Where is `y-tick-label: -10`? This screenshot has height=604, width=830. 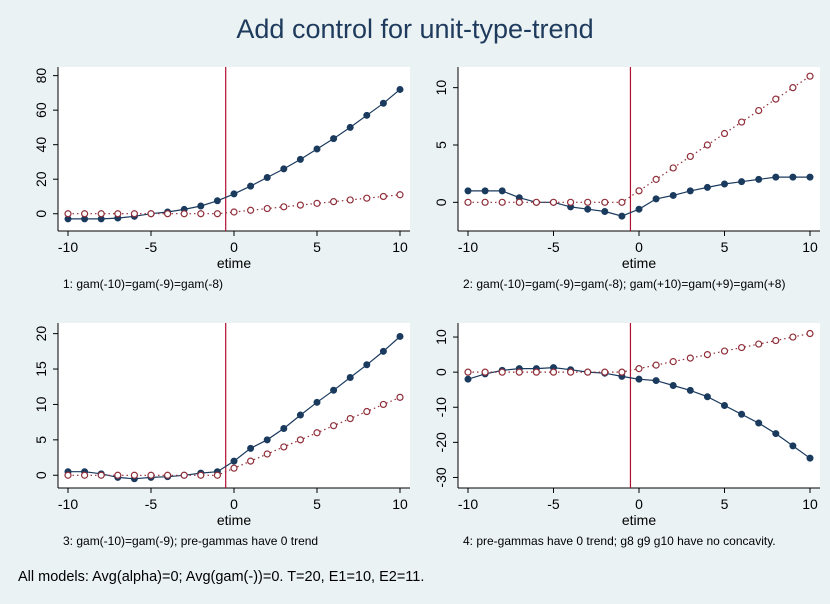 y-tick-label: -10 is located at coordinates (441, 407).